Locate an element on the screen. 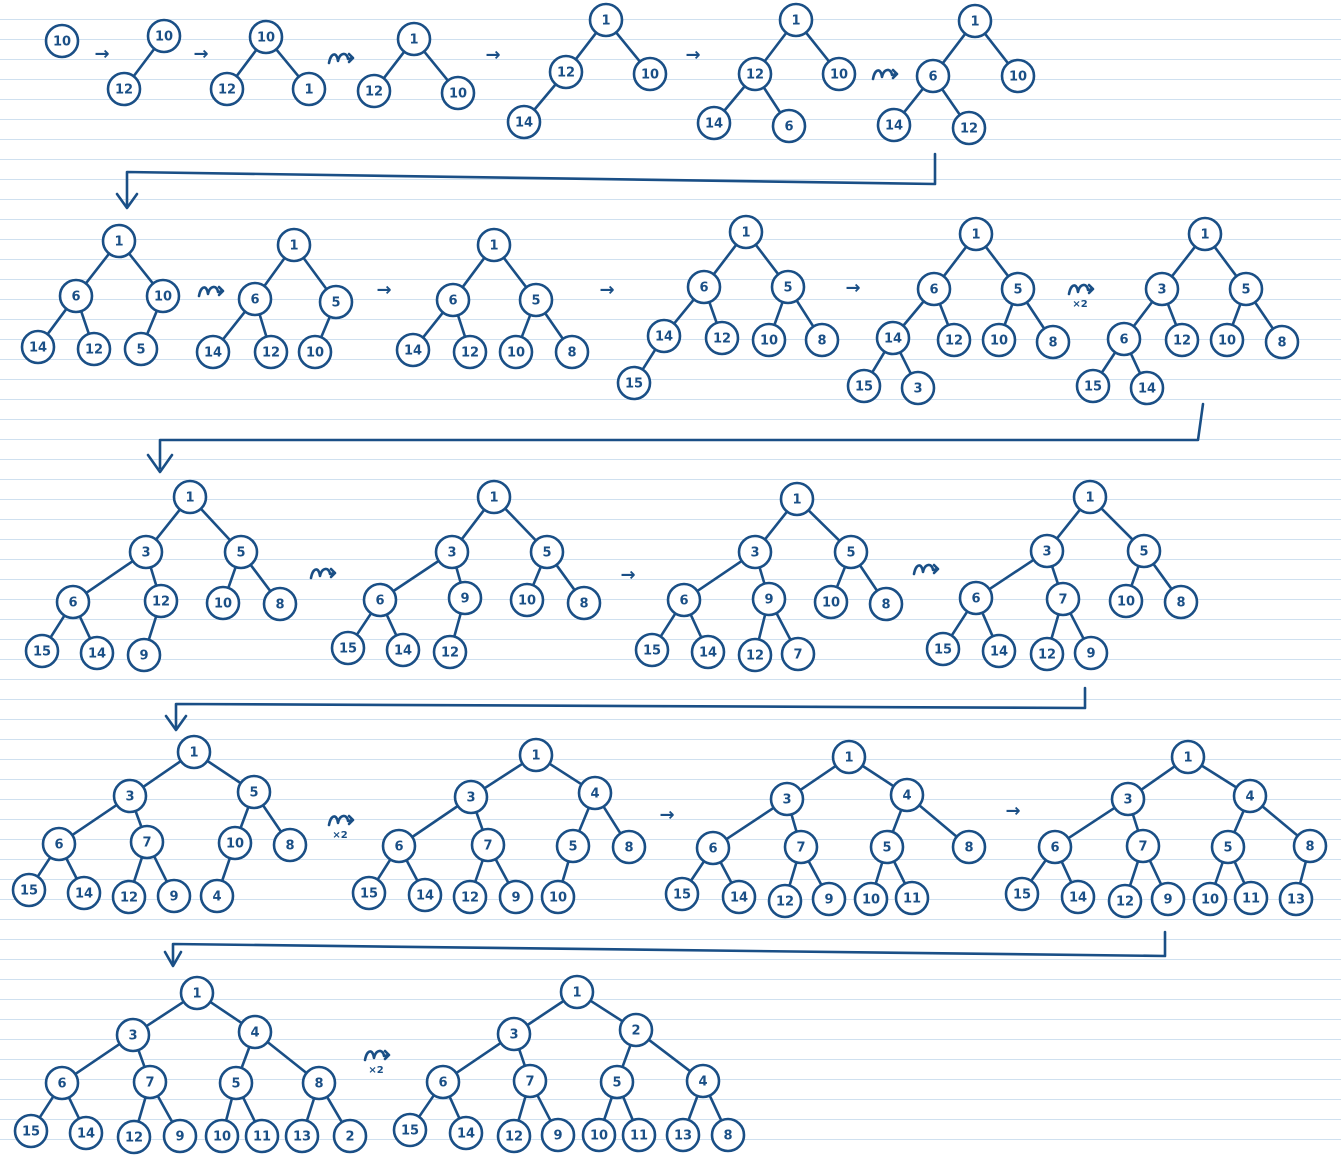  heap-step-7: 1 6 10 14 12 is located at coordinates (956, 74).